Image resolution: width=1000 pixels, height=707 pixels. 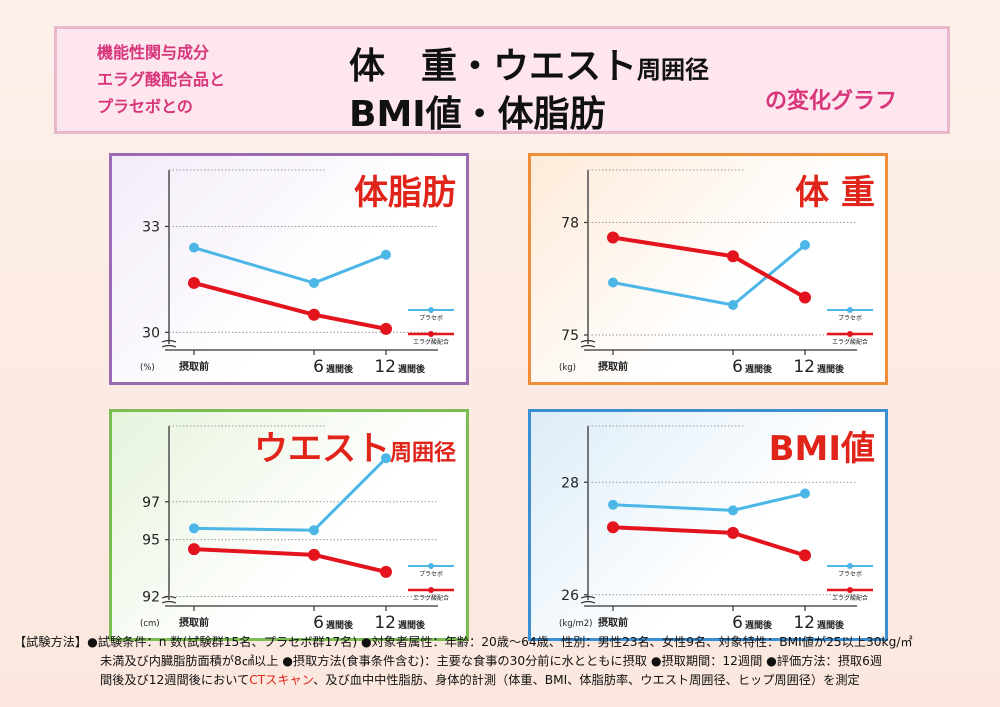 I want to click on unit-label: (kg), so click(x=567, y=368).